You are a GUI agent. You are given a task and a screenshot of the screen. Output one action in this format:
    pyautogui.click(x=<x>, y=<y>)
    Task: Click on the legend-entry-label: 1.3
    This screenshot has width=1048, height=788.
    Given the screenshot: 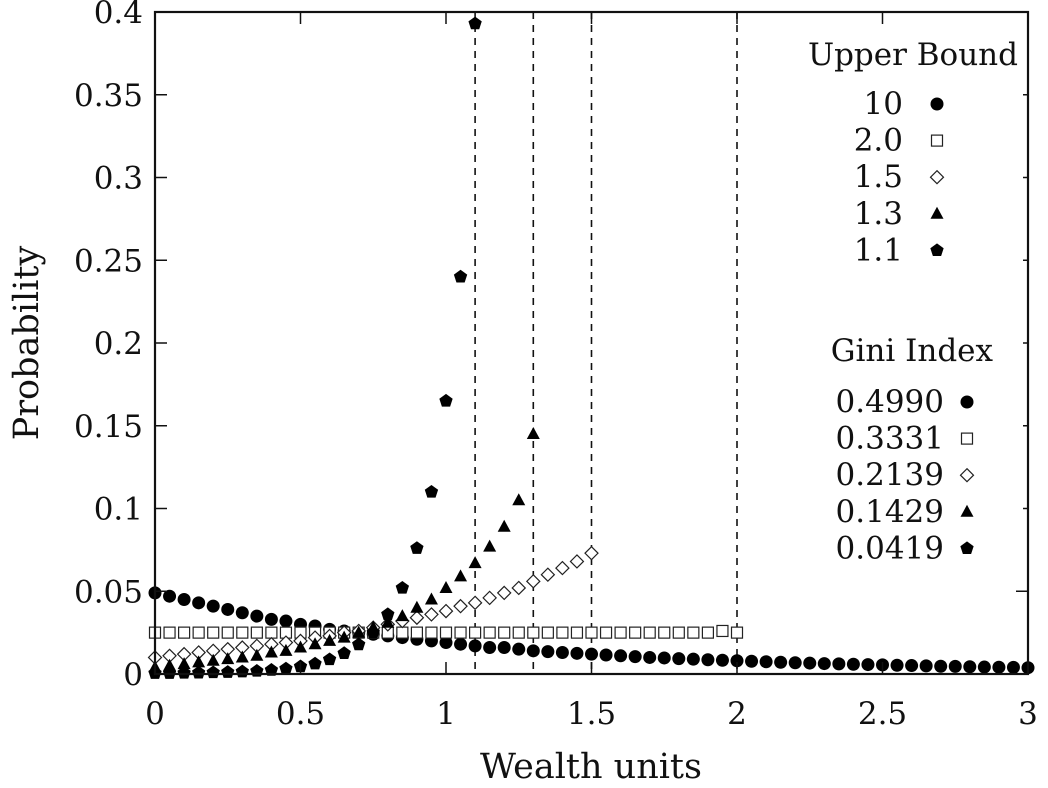 What is the action you would take?
    pyautogui.click(x=878, y=214)
    